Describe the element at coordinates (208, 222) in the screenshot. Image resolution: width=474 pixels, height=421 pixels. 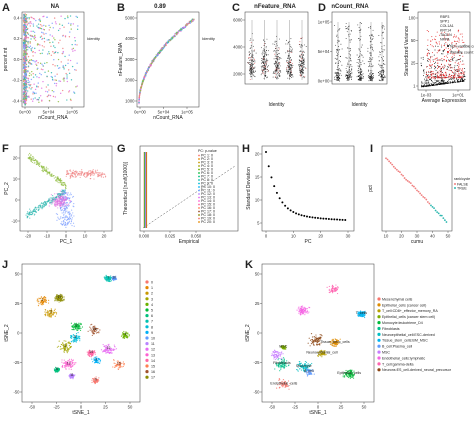
I see `legend-entry: PC 20: 0` at that location.